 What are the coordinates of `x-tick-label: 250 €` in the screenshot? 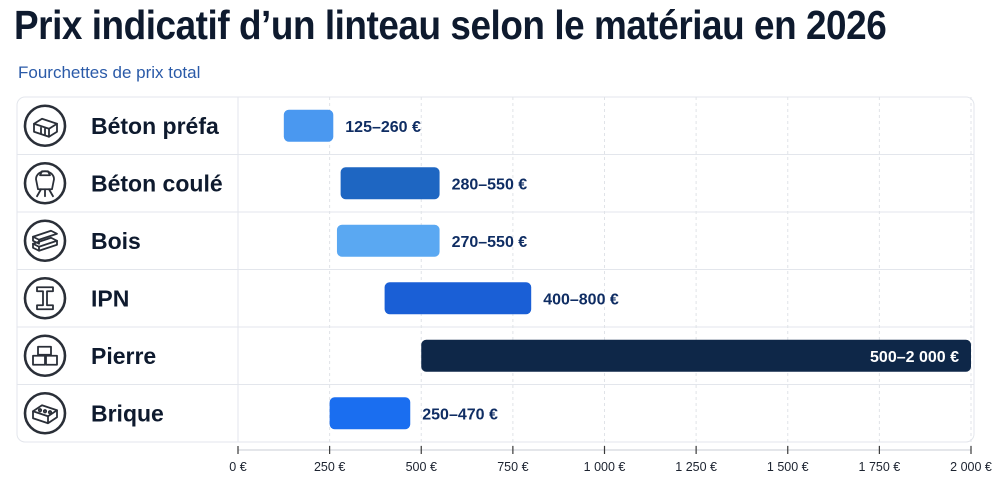 It's located at (329, 467).